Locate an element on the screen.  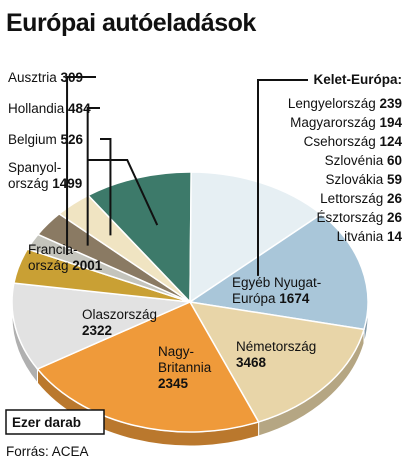
east-europe-item-szlovakia: Szlovákia 59 is located at coordinates (363, 179).